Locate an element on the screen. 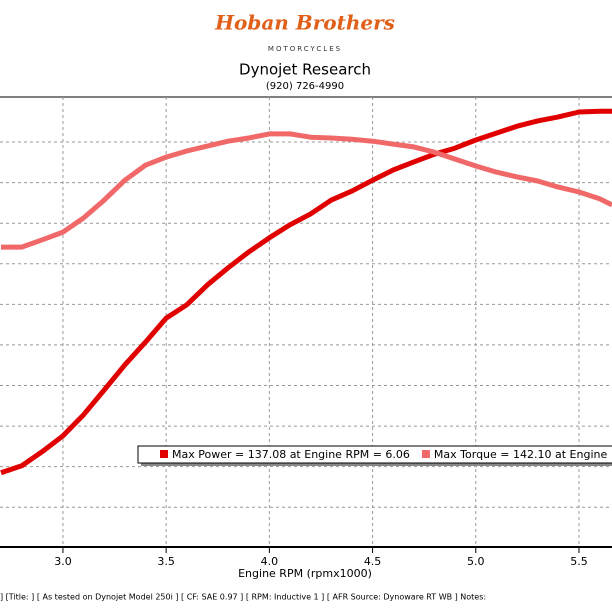 The width and height of the screenshot is (612, 612). x-axis-label: Engine RPM (rpmx1000) is located at coordinates (305, 573).